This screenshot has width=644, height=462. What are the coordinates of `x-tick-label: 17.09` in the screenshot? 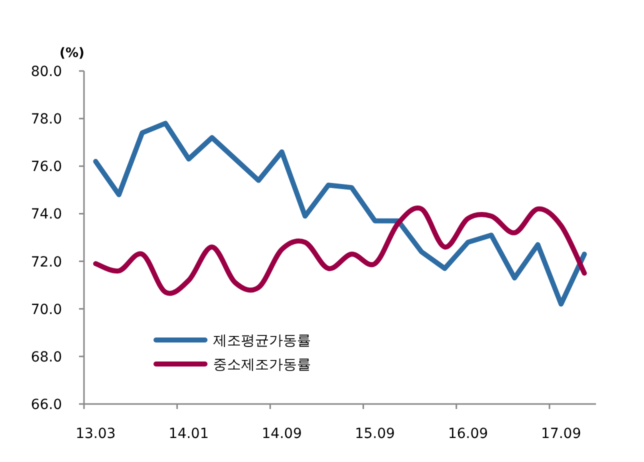 It's located at (561, 434).